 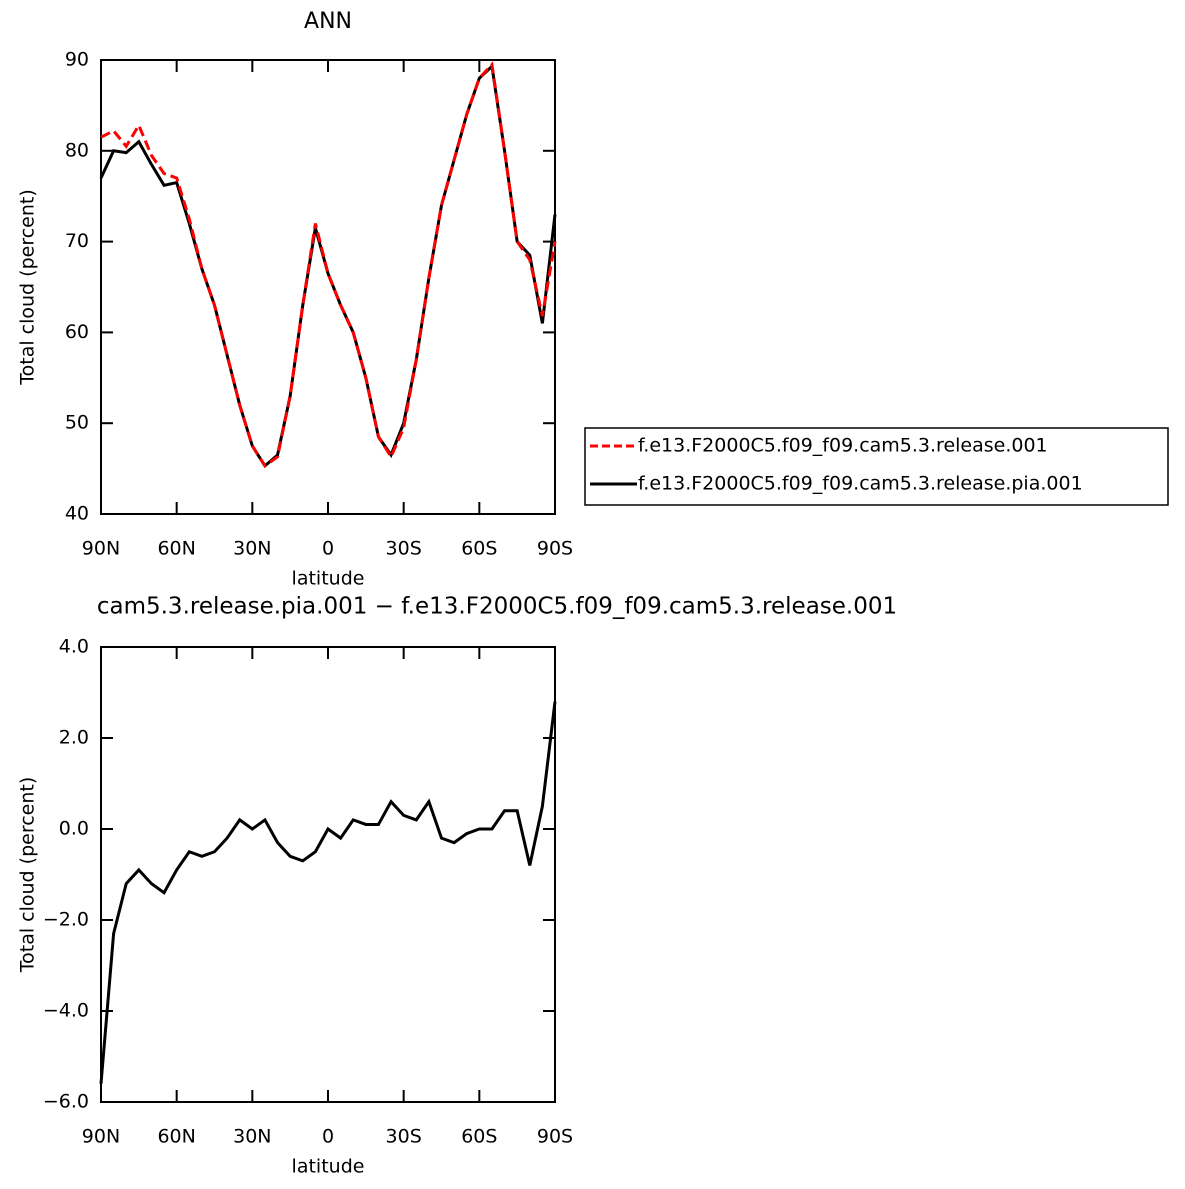 What do you see at coordinates (66, 1011) in the screenshot?
I see `y-tick-label: −4.0` at bounding box center [66, 1011].